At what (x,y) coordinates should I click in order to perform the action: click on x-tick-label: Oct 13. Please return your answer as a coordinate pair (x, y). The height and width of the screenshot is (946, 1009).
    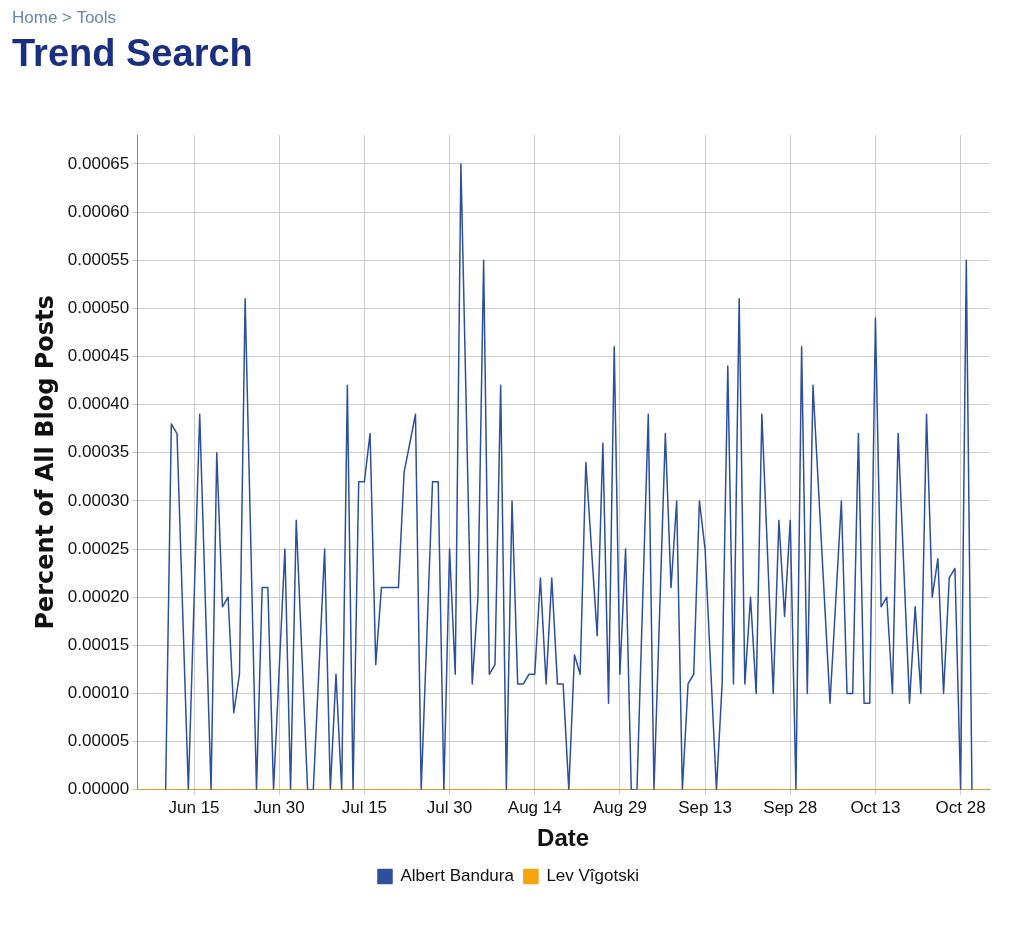
    Looking at the image, I should click on (875, 807).